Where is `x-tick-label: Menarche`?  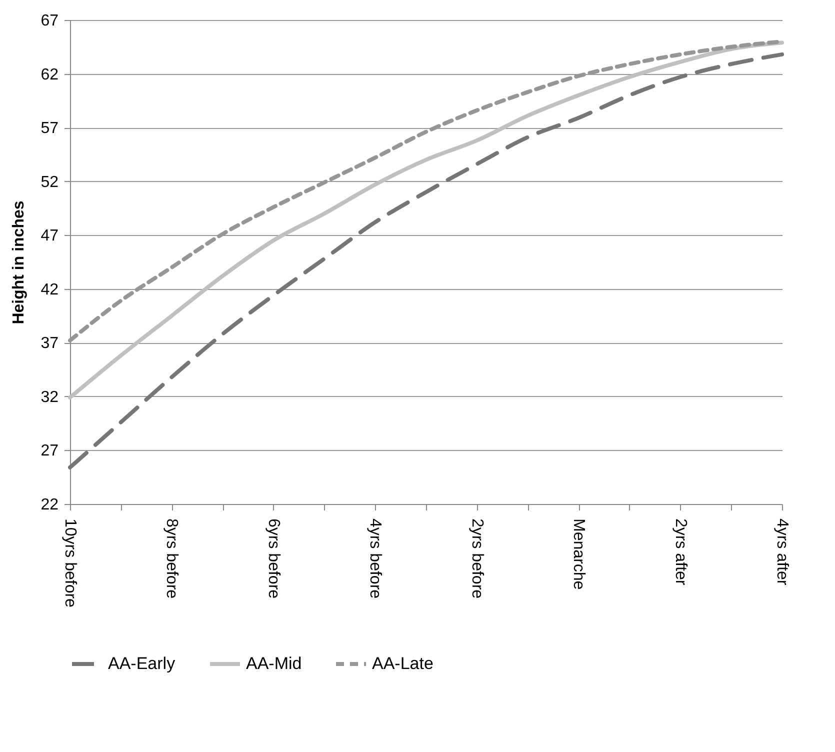
x-tick-label: Menarche is located at coordinates (579, 554).